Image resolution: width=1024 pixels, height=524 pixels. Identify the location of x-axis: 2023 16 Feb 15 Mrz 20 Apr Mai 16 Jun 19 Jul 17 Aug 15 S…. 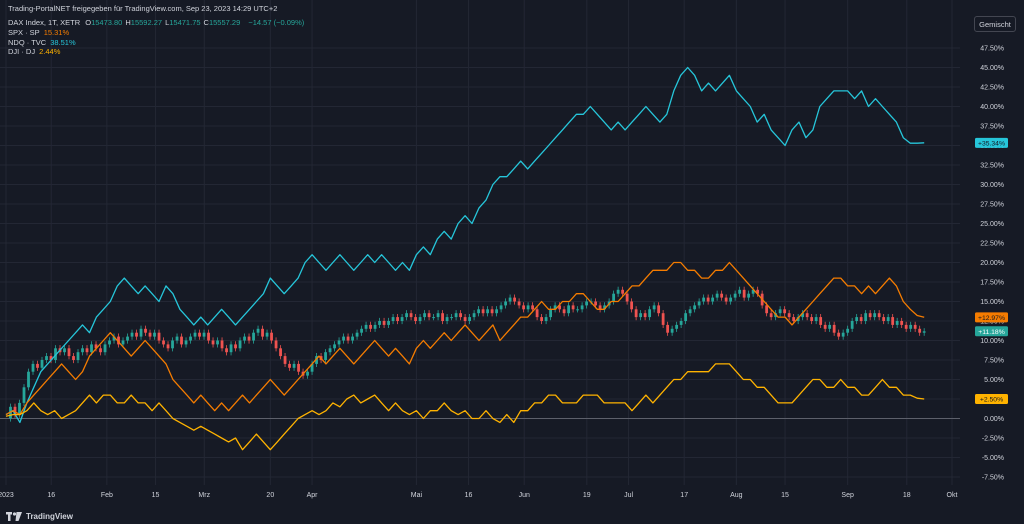
(478, 495).